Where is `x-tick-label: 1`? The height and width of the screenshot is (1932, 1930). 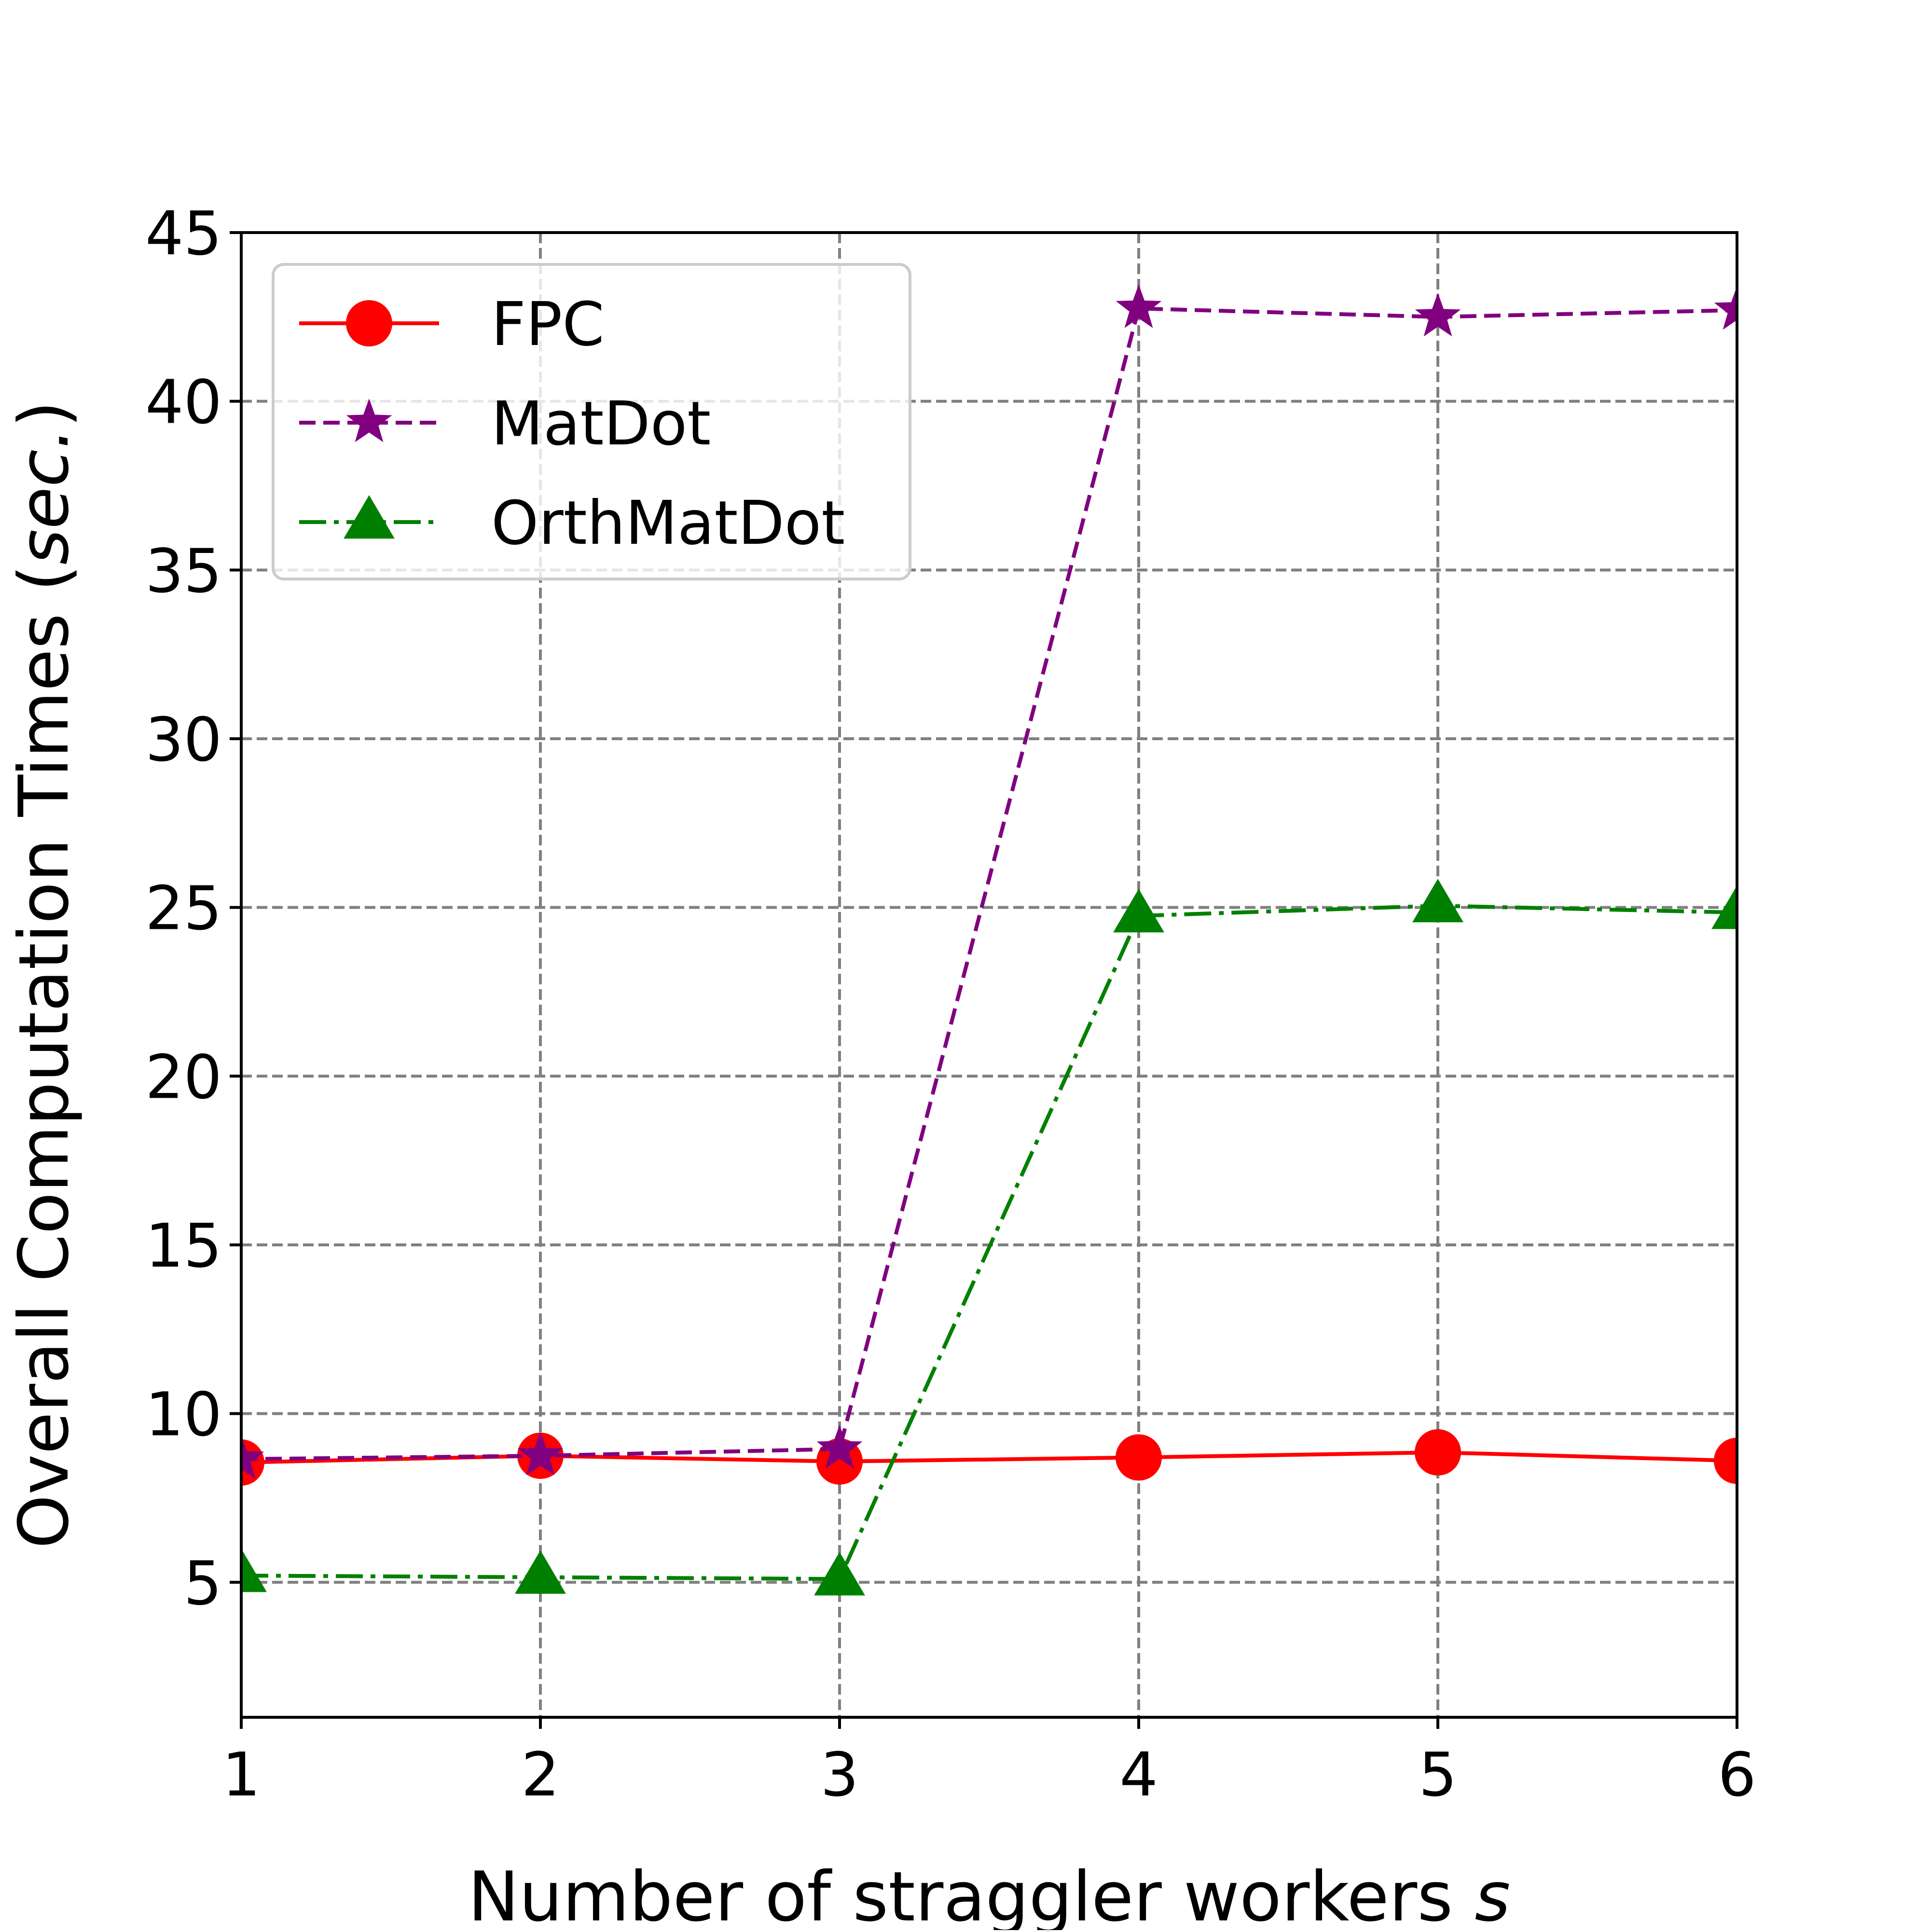
x-tick-label: 1 is located at coordinates (241, 1775).